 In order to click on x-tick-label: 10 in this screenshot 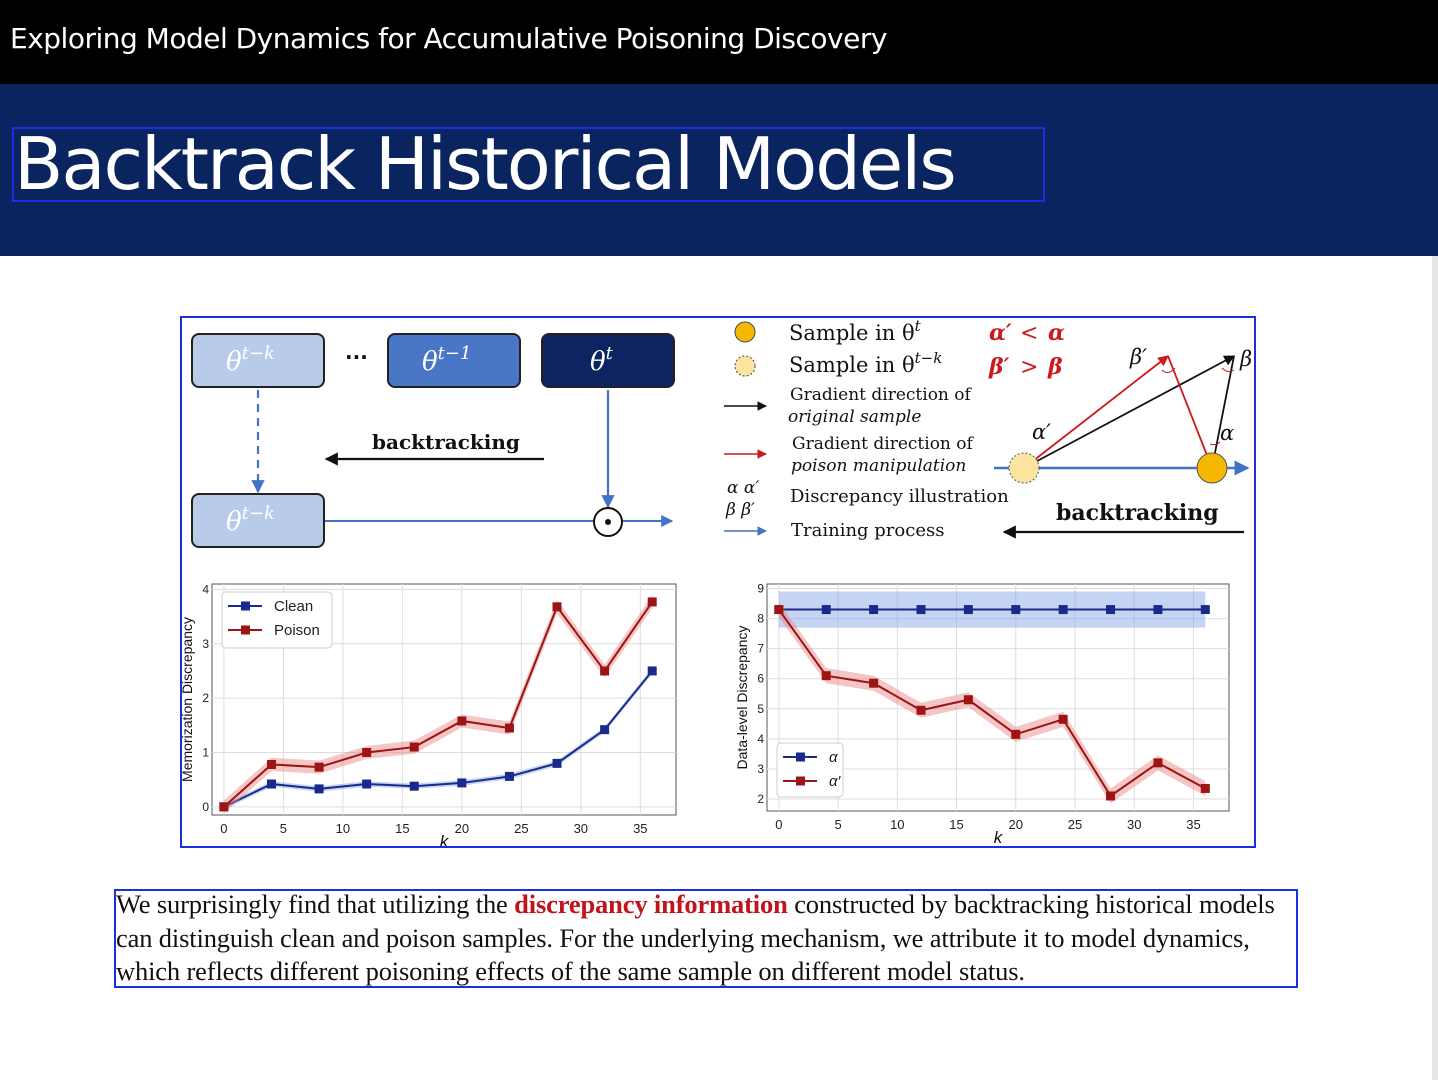, I will do `click(897, 824)`.